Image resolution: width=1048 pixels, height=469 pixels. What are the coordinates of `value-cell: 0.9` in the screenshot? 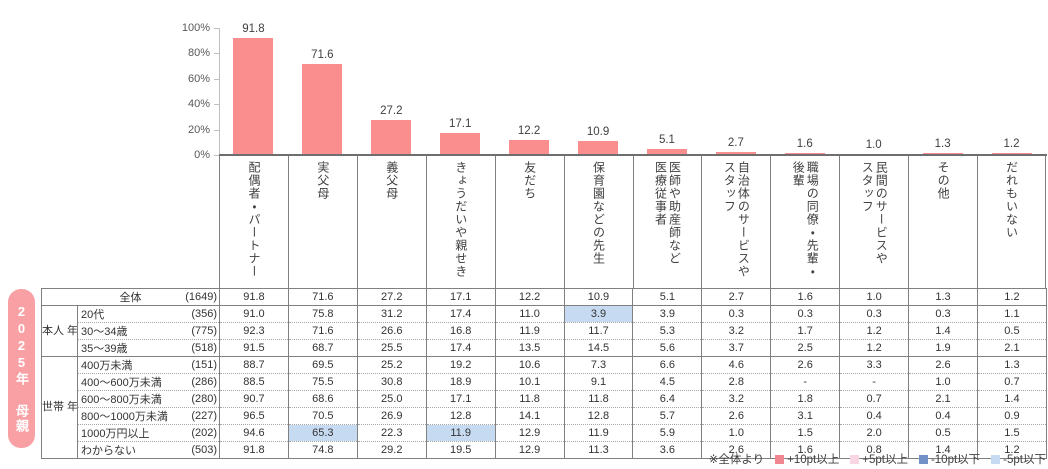 It's located at (1011, 416).